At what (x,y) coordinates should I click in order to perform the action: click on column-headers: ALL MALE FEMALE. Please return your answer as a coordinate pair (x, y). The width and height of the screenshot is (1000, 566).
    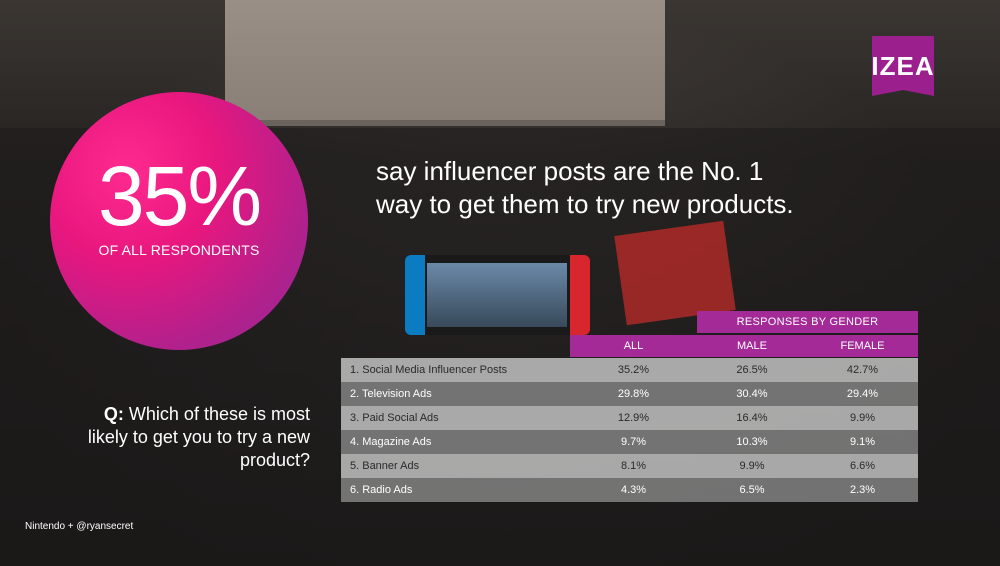
    Looking at the image, I should click on (629, 346).